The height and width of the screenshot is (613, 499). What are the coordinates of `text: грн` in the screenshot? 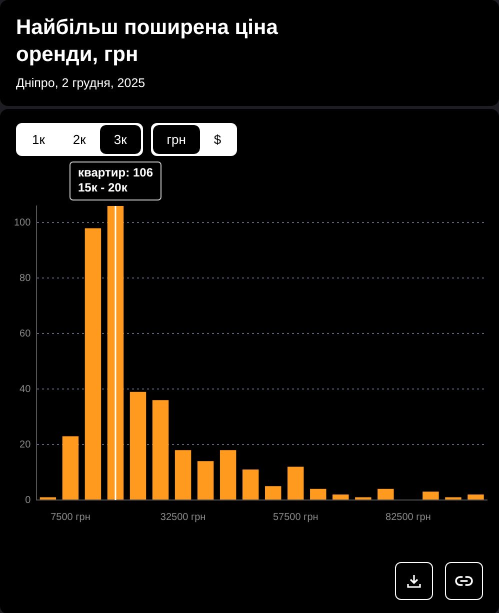 It's located at (176, 139).